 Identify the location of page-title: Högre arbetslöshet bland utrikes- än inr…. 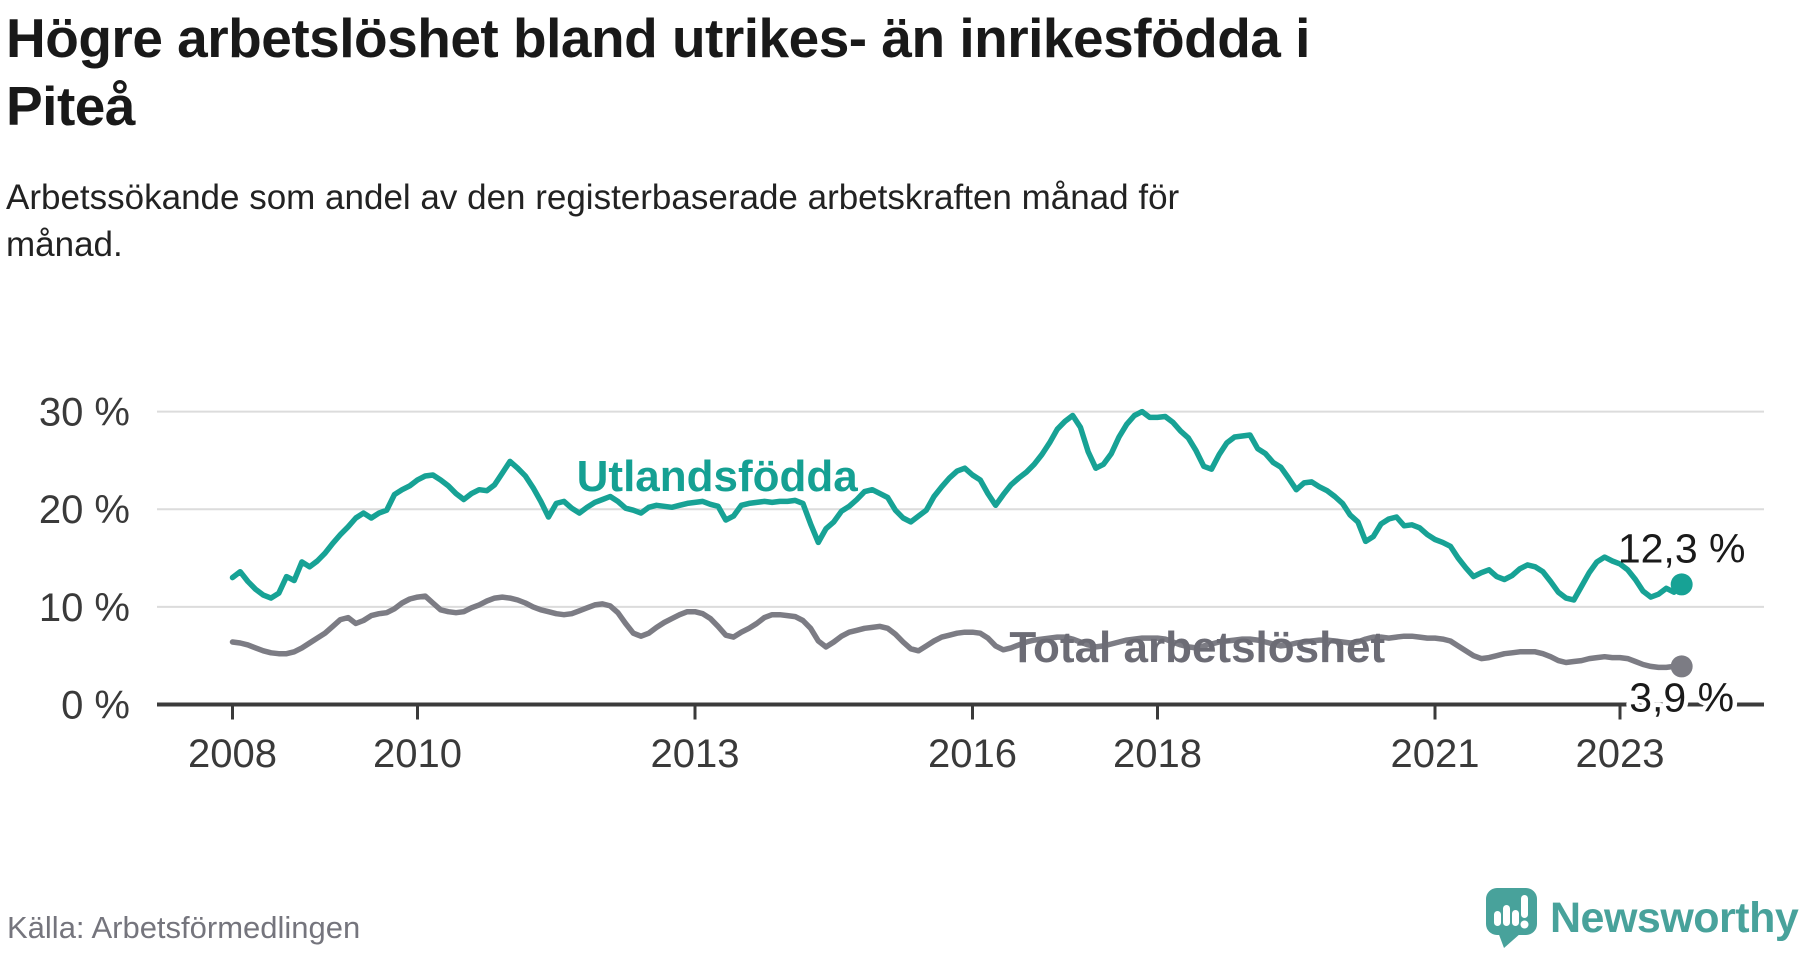
(826, 72).